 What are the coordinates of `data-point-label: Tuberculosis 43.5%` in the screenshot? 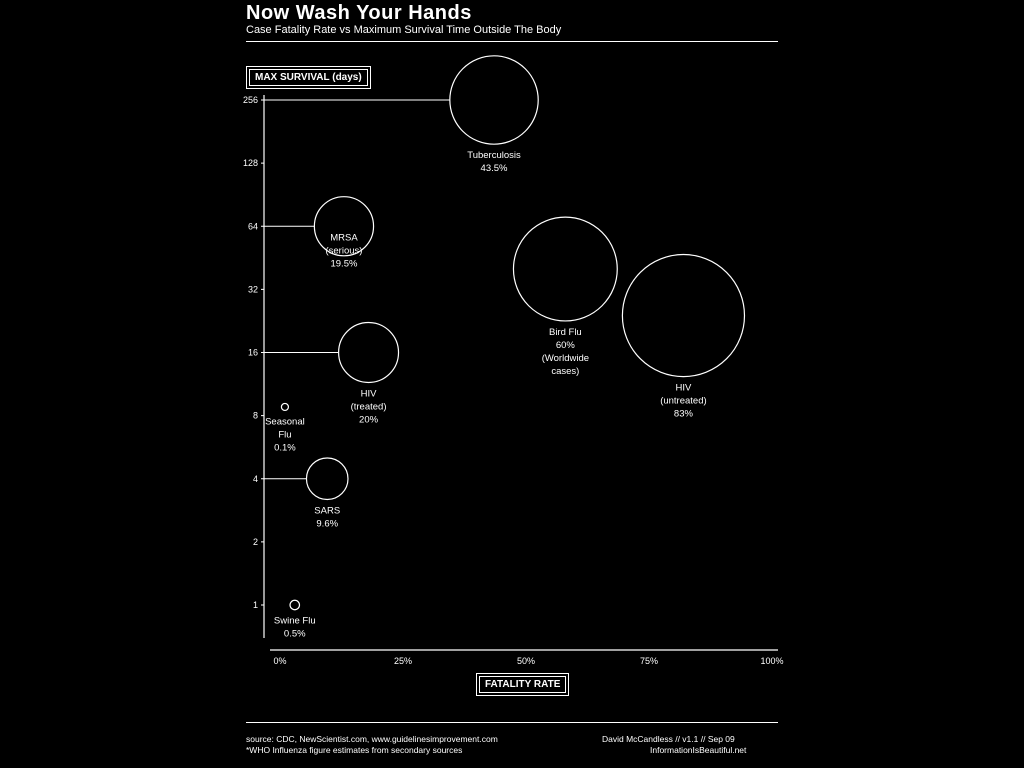 It's located at (494, 162).